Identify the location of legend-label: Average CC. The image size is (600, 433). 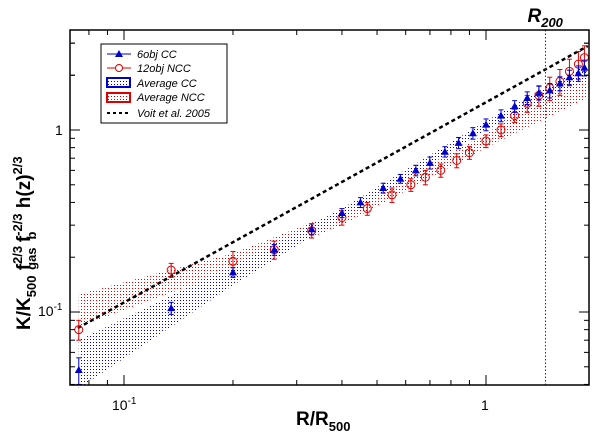
(166, 84).